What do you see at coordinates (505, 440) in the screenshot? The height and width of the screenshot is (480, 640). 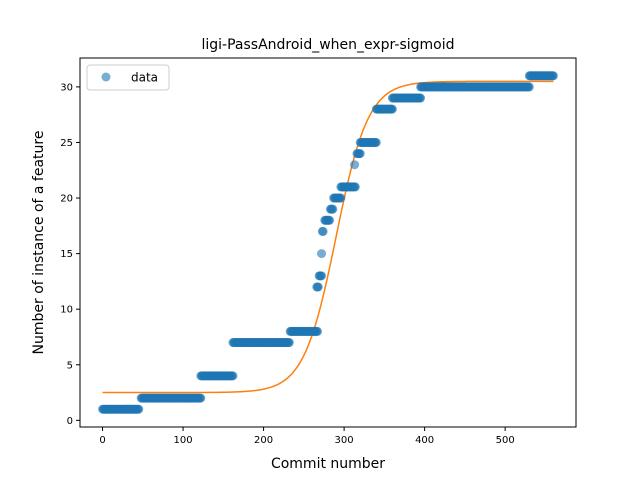 I see `x-tick-label: 500` at bounding box center [505, 440].